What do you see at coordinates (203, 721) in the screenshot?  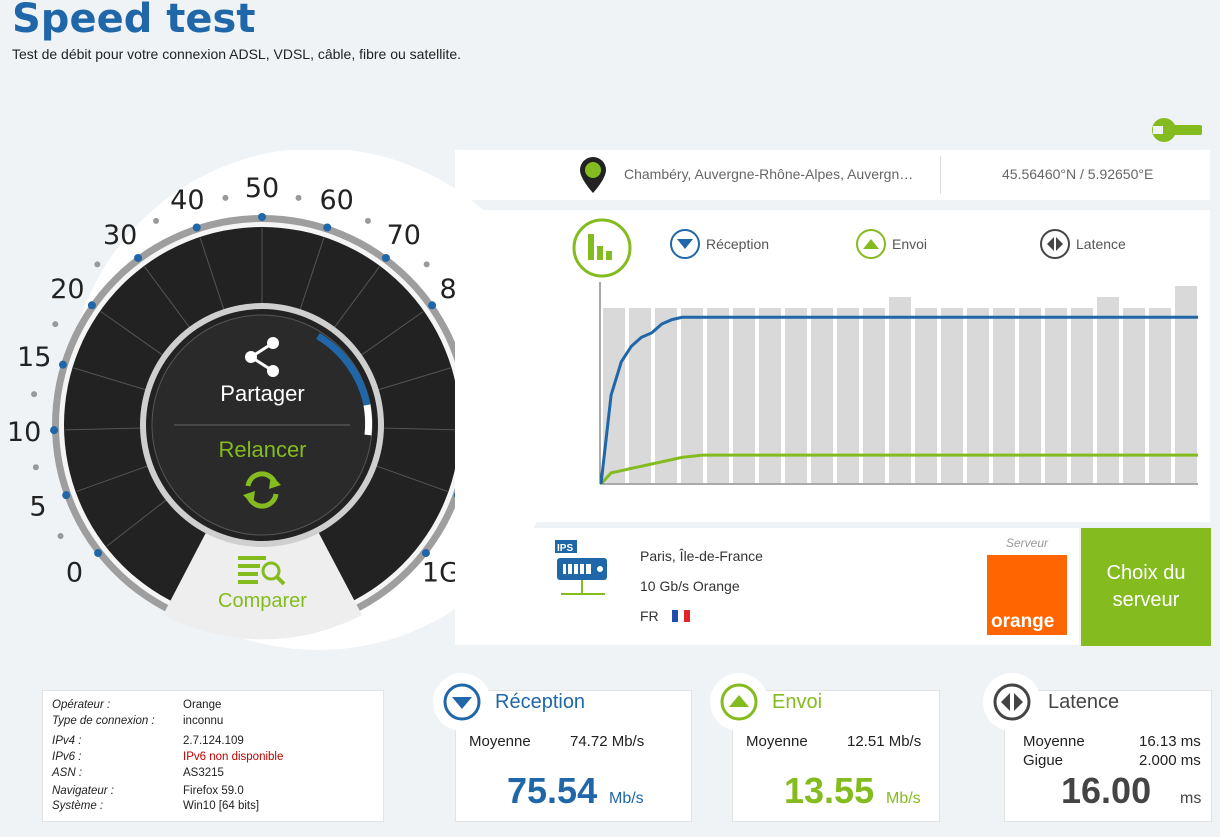 I see `info-value: inconnu` at bounding box center [203, 721].